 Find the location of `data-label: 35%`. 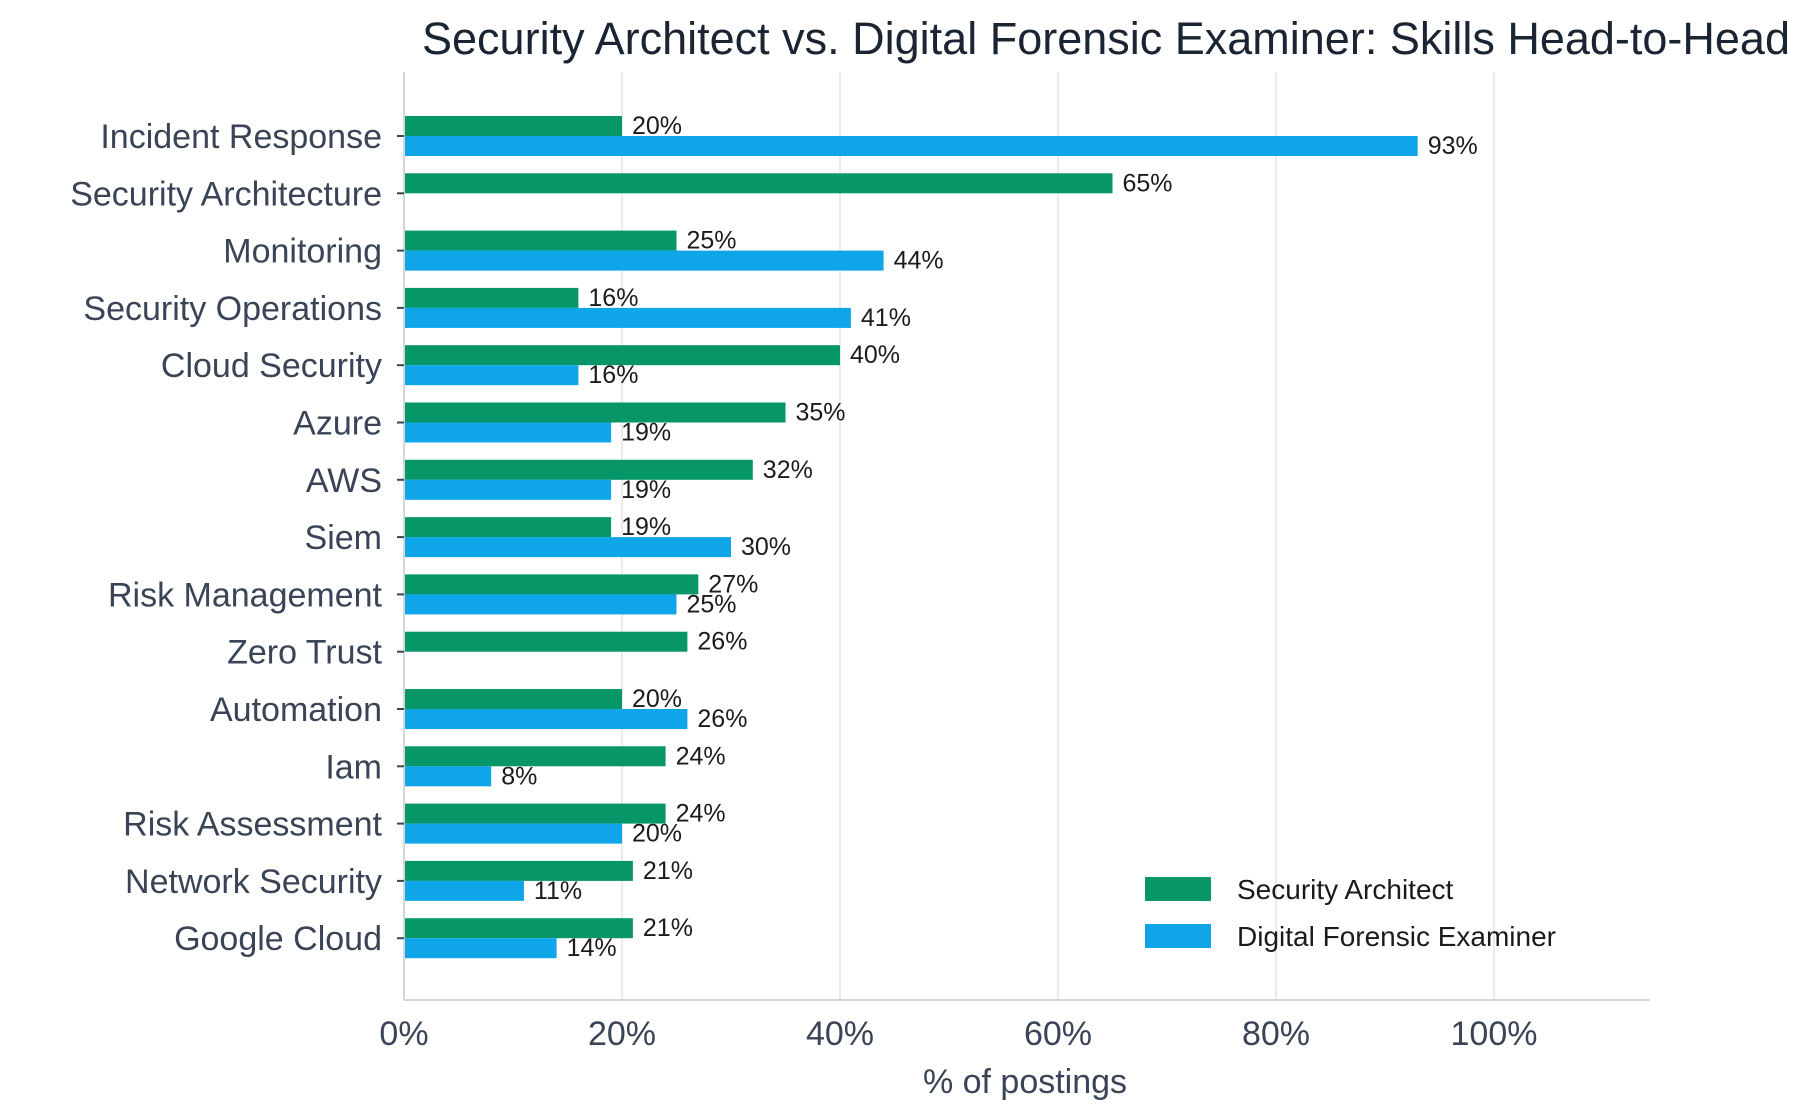

data-label: 35% is located at coordinates (821, 413).